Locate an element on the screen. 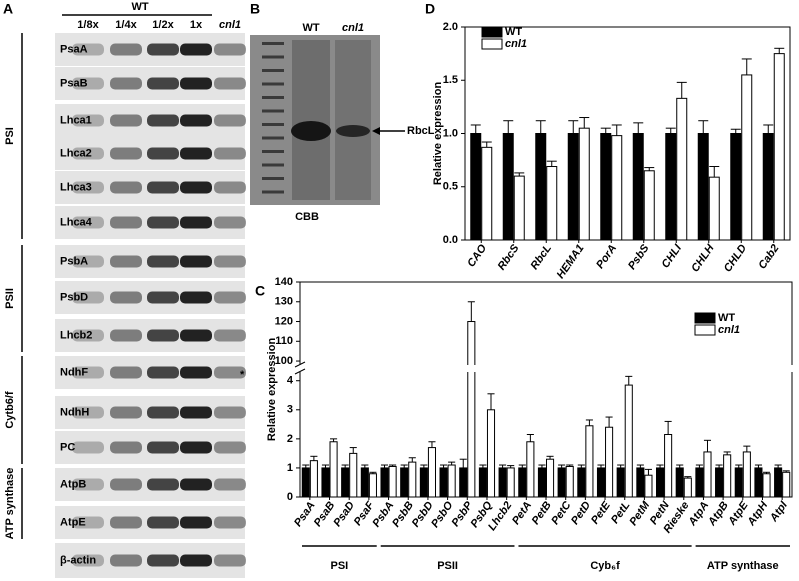 The image size is (799, 581). x-tick-label: PetM is located at coordinates (639, 513).